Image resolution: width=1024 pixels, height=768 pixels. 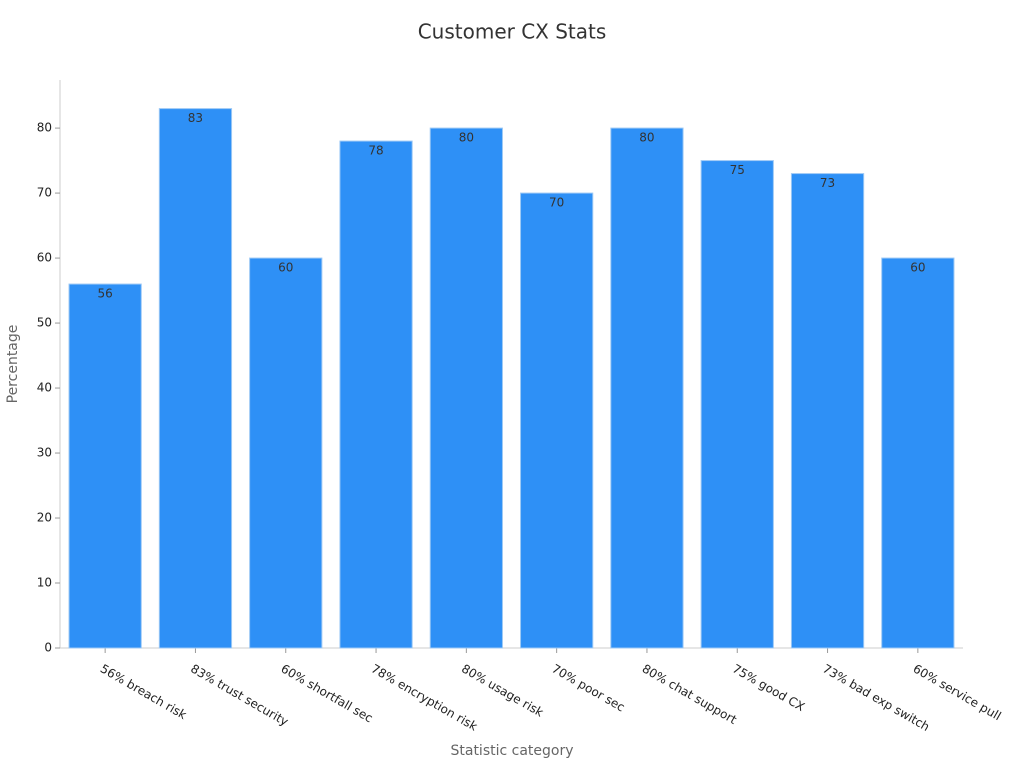 What do you see at coordinates (44, 193) in the screenshot?
I see `y-tick-label: 70` at bounding box center [44, 193].